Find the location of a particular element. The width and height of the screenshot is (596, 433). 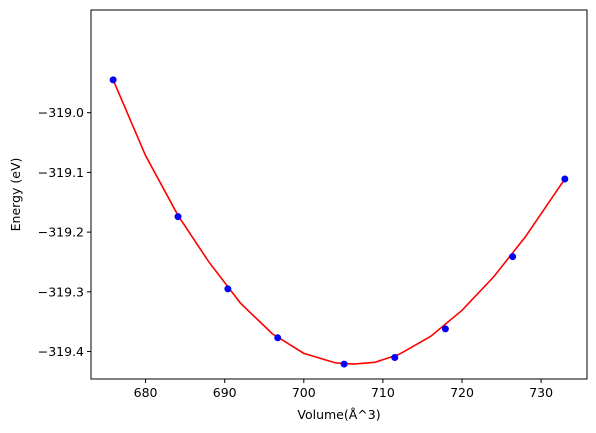

y-tick-label: −319.1 is located at coordinates (61, 172).